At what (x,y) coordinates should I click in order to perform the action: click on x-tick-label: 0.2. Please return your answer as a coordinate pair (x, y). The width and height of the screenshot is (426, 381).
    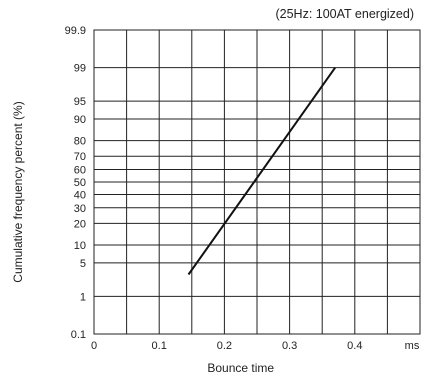
    Looking at the image, I should click on (224, 346).